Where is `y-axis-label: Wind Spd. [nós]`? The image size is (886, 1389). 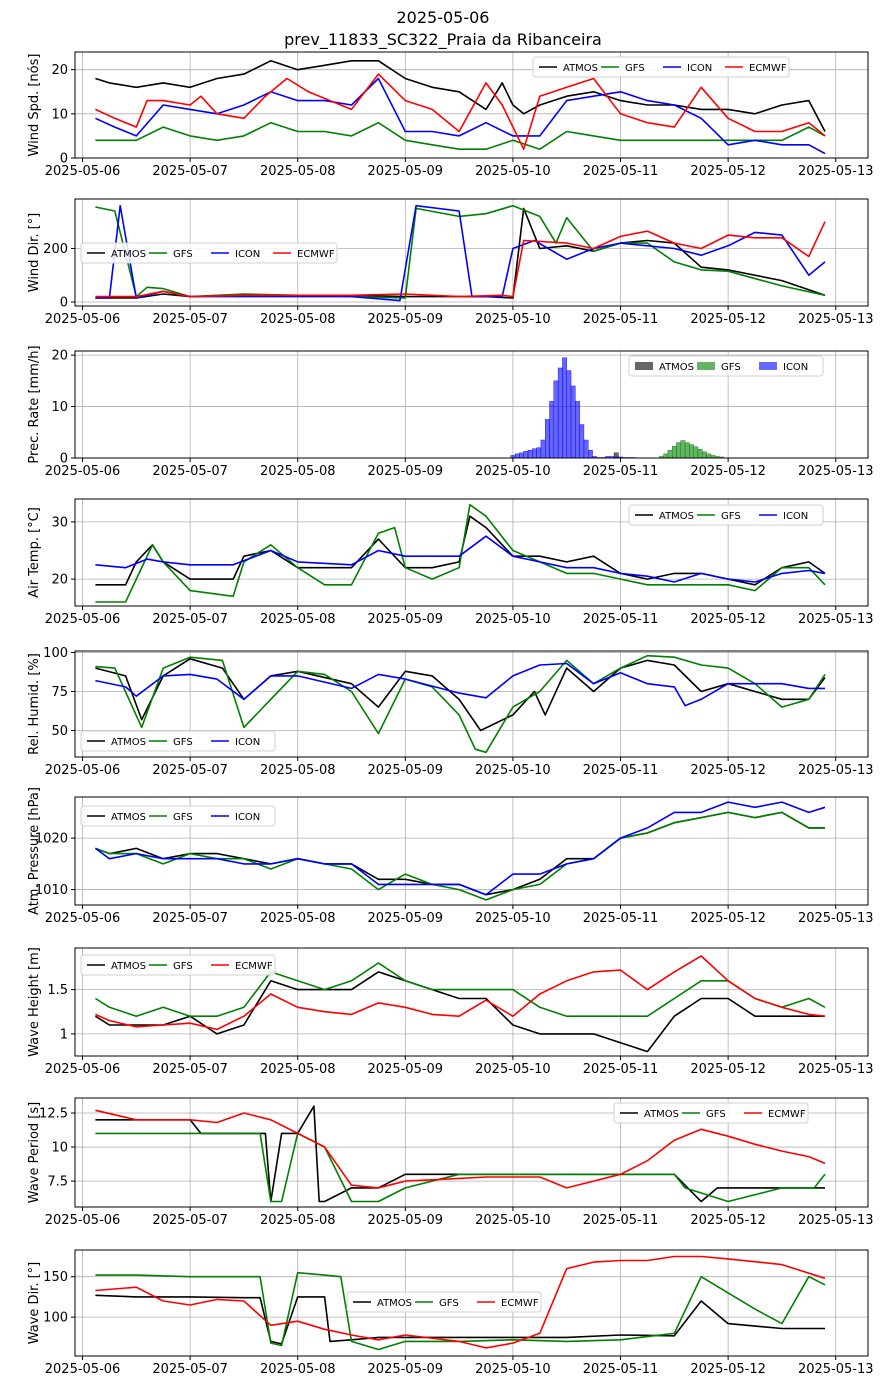
y-axis-label: Wind Spd. [nós] is located at coordinates (34, 105).